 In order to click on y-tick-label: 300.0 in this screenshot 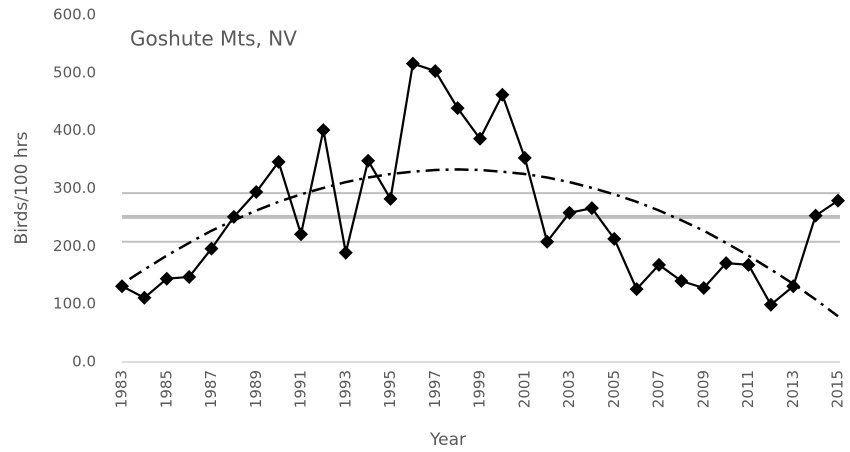, I will do `click(74, 188)`.